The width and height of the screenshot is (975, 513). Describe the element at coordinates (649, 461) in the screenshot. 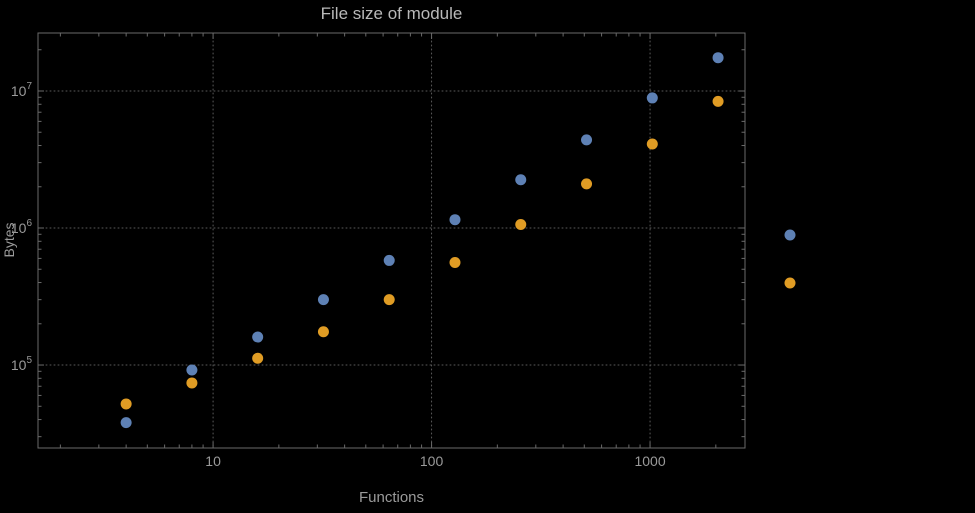

I see `x-tick-label: 1000` at that location.